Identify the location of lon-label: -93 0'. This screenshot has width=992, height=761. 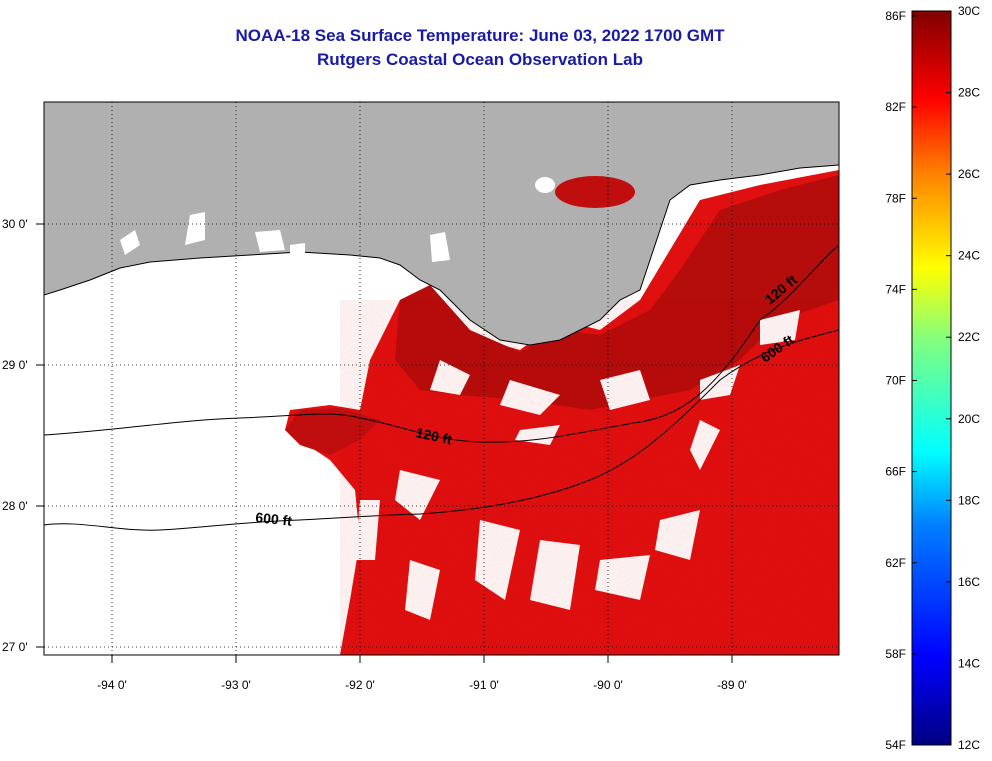
(236, 685).